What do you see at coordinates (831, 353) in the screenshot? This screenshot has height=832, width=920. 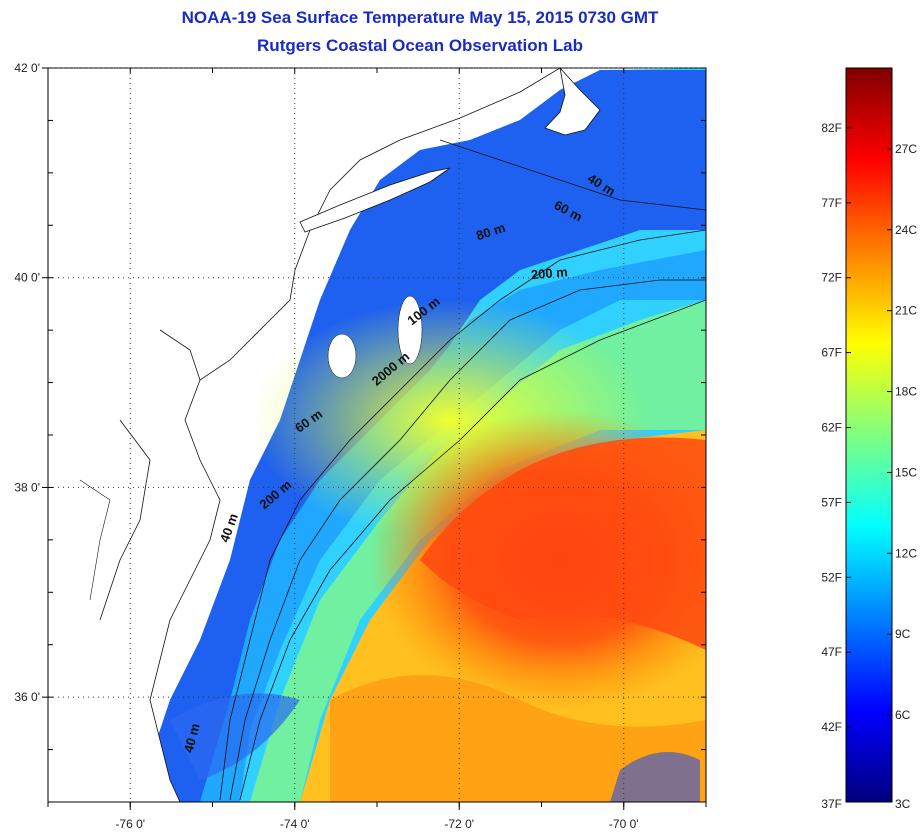 I see `cb-f-label: 67F` at bounding box center [831, 353].